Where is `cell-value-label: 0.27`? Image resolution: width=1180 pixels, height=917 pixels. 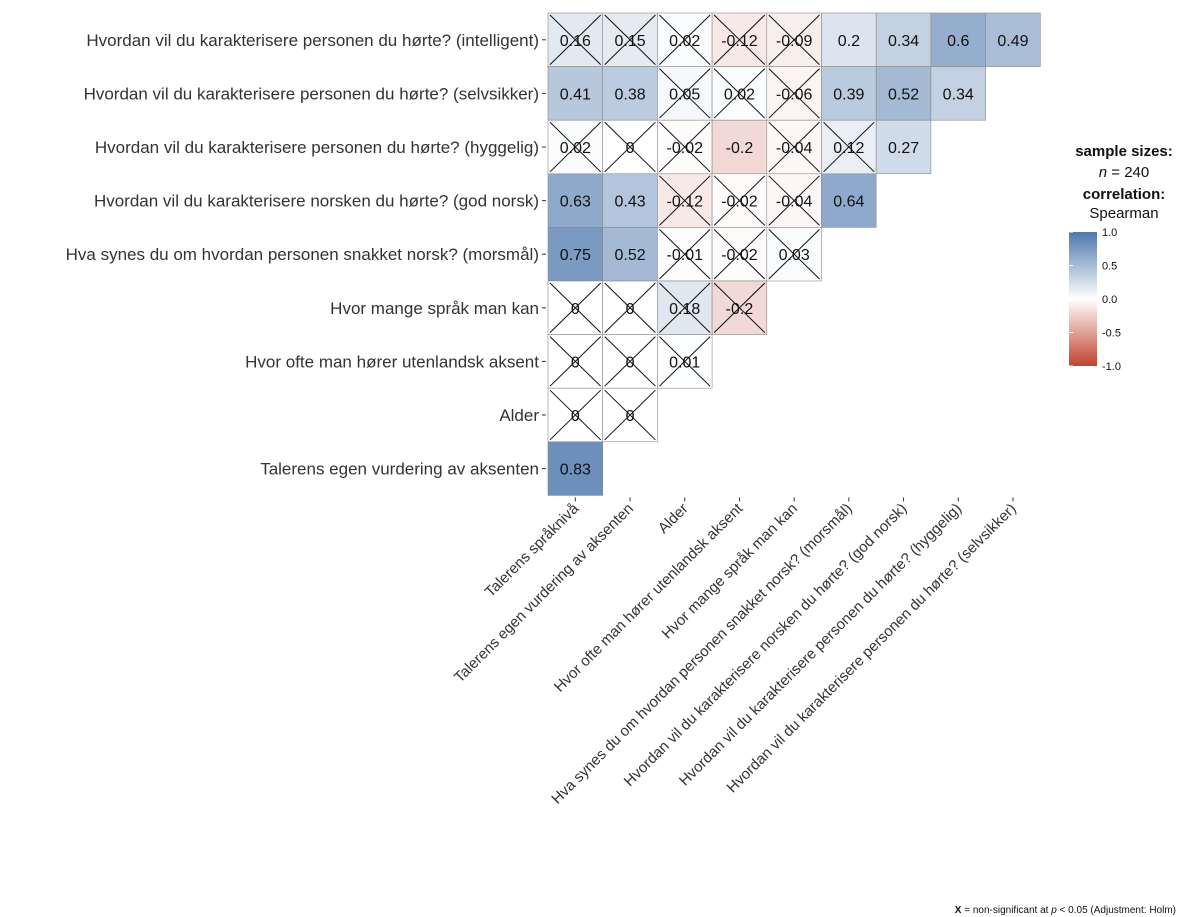 cell-value-label: 0.27 is located at coordinates (903, 148).